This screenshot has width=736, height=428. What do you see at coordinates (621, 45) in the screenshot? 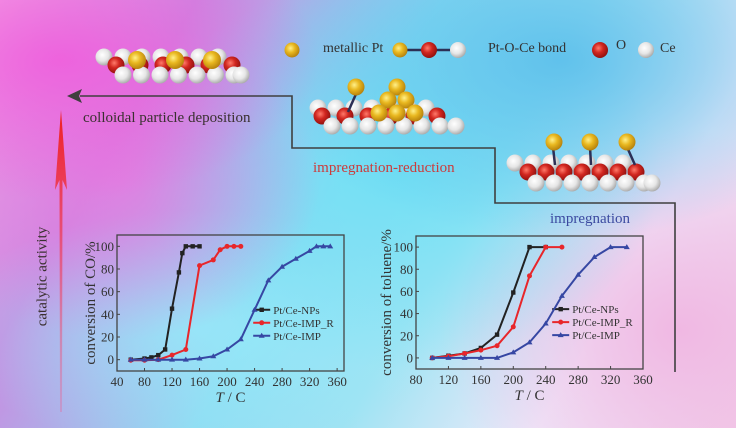
I see `legend-oxygen-label: O` at bounding box center [621, 45].